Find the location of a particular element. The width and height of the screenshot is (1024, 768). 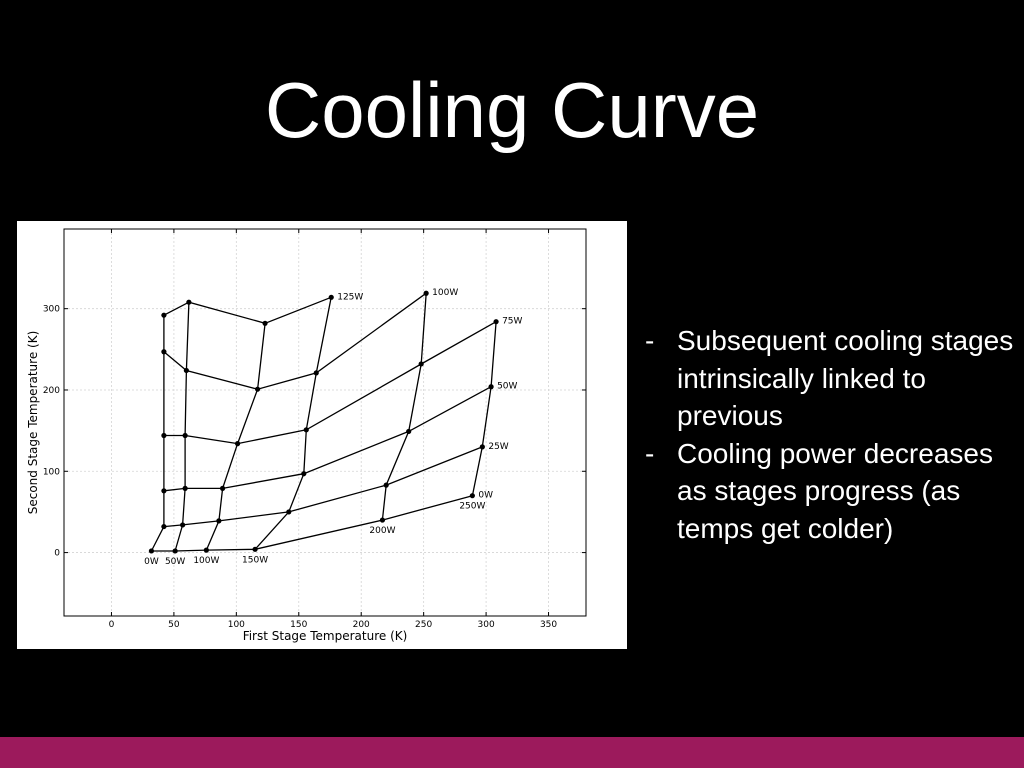

data-label: 150W is located at coordinates (255, 560).